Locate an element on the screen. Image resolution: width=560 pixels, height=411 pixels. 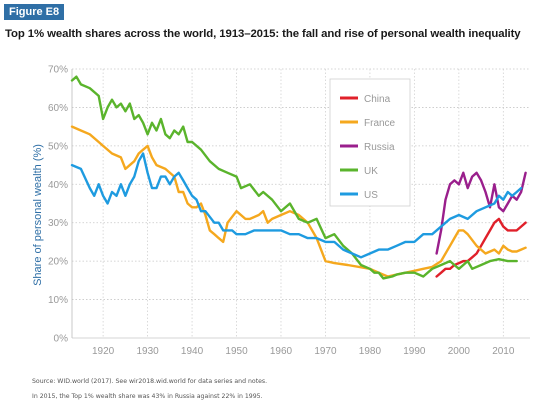
y-tick-label: 60% is located at coordinates (58, 108).